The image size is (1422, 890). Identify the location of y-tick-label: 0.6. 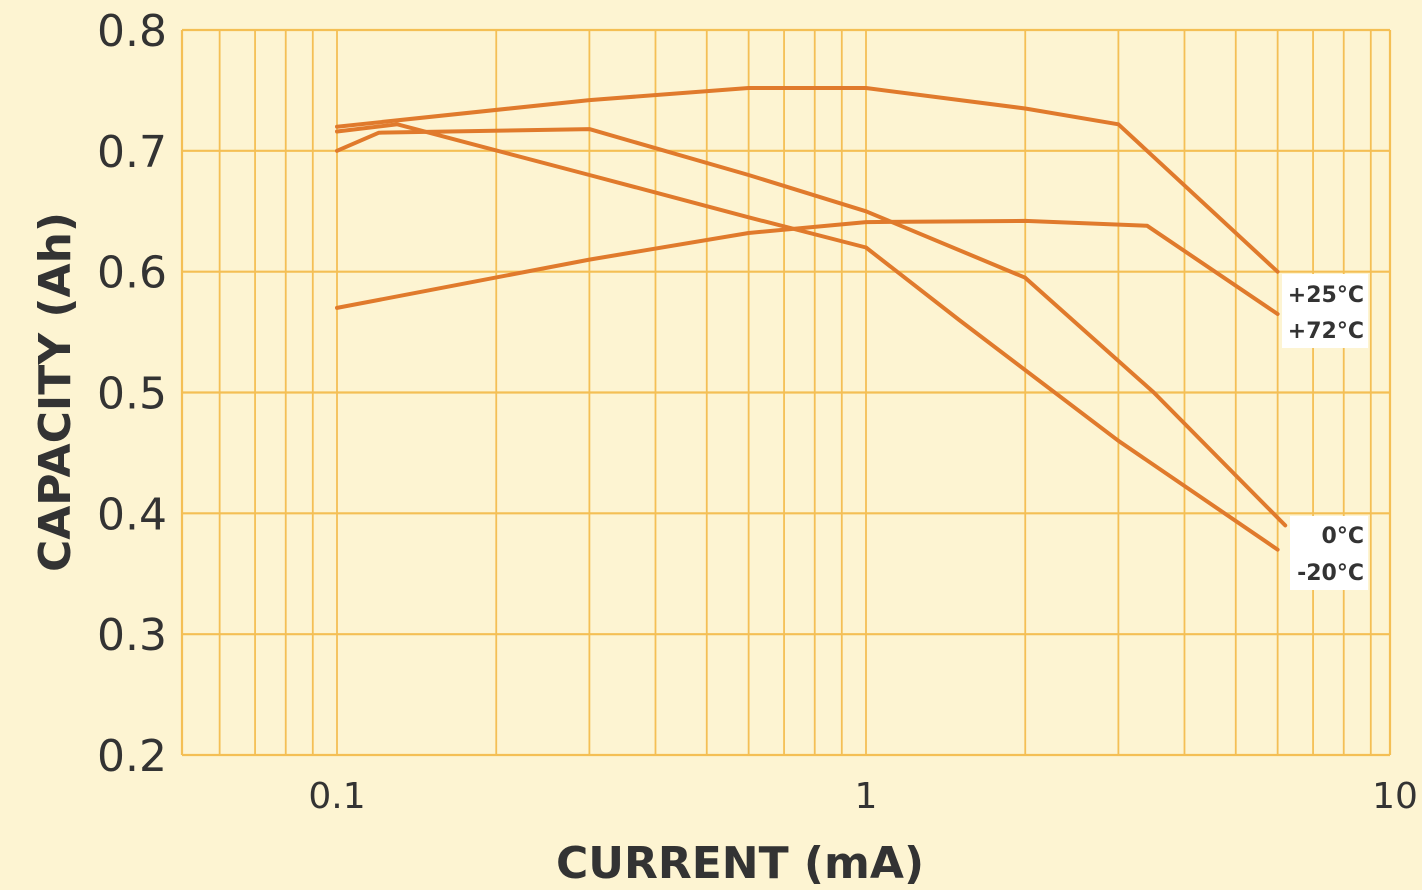
(132, 273).